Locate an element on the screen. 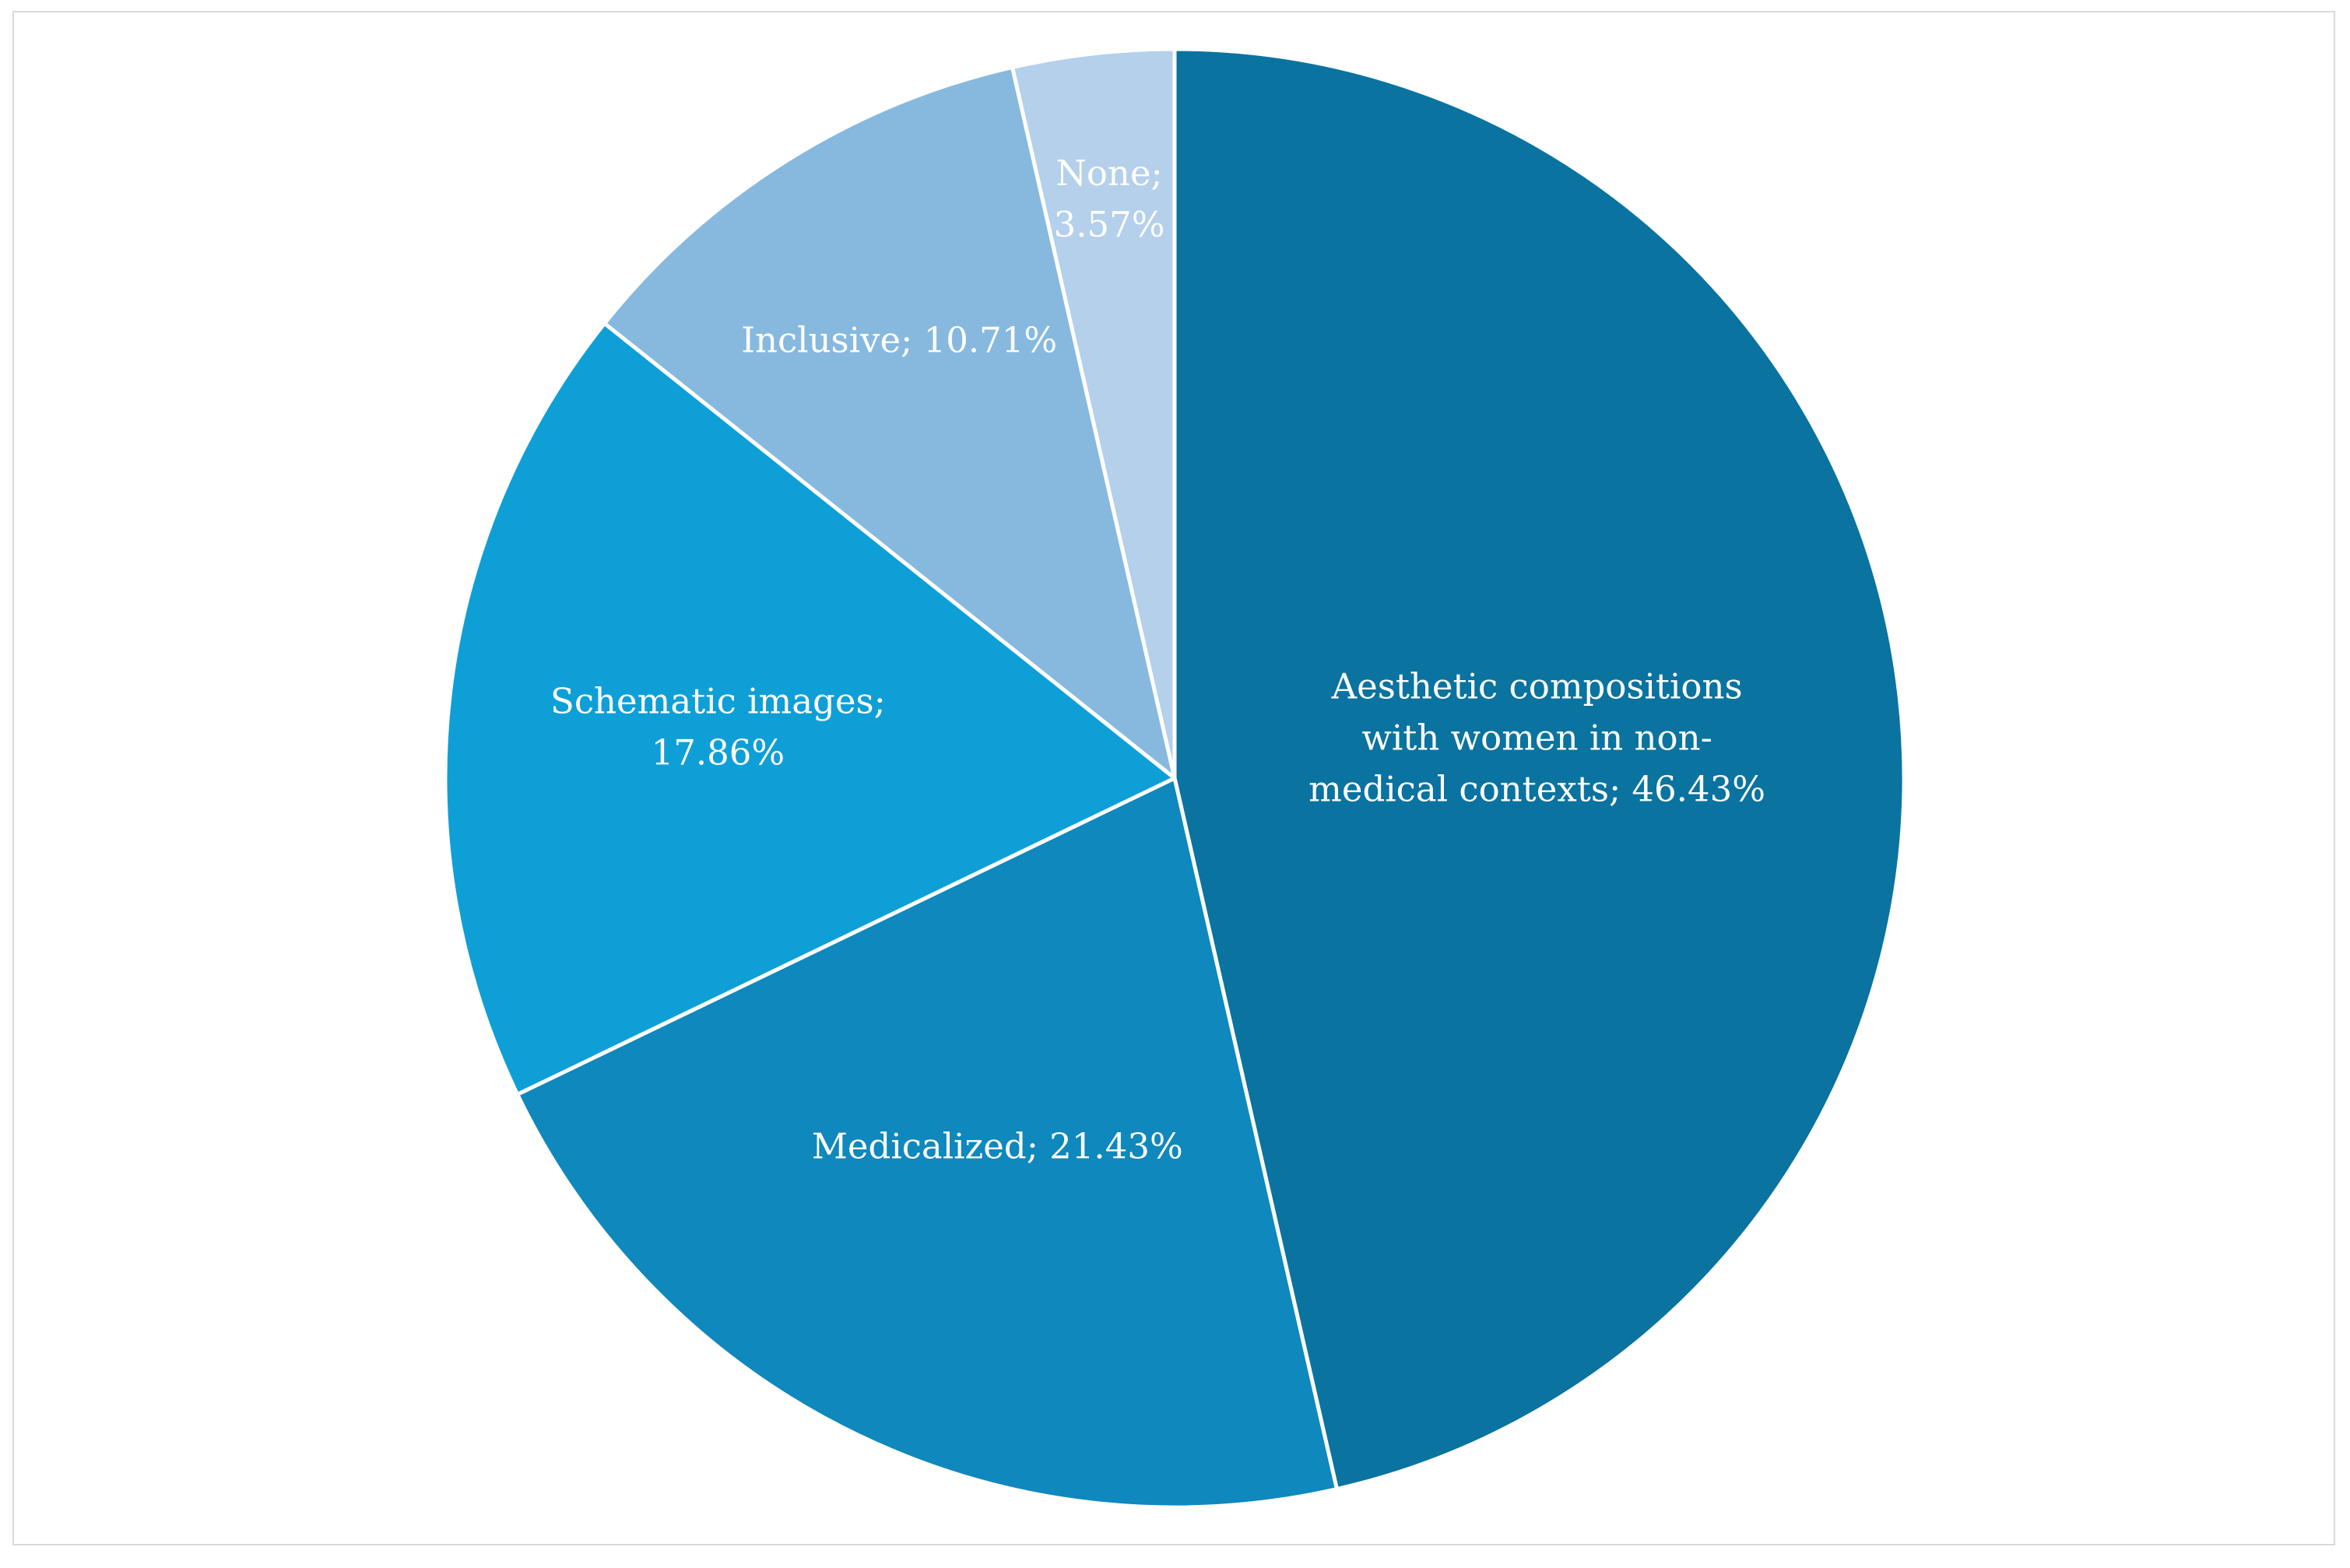  pie-slice-label-line: Inclusive; 10.71% is located at coordinates (899, 340).